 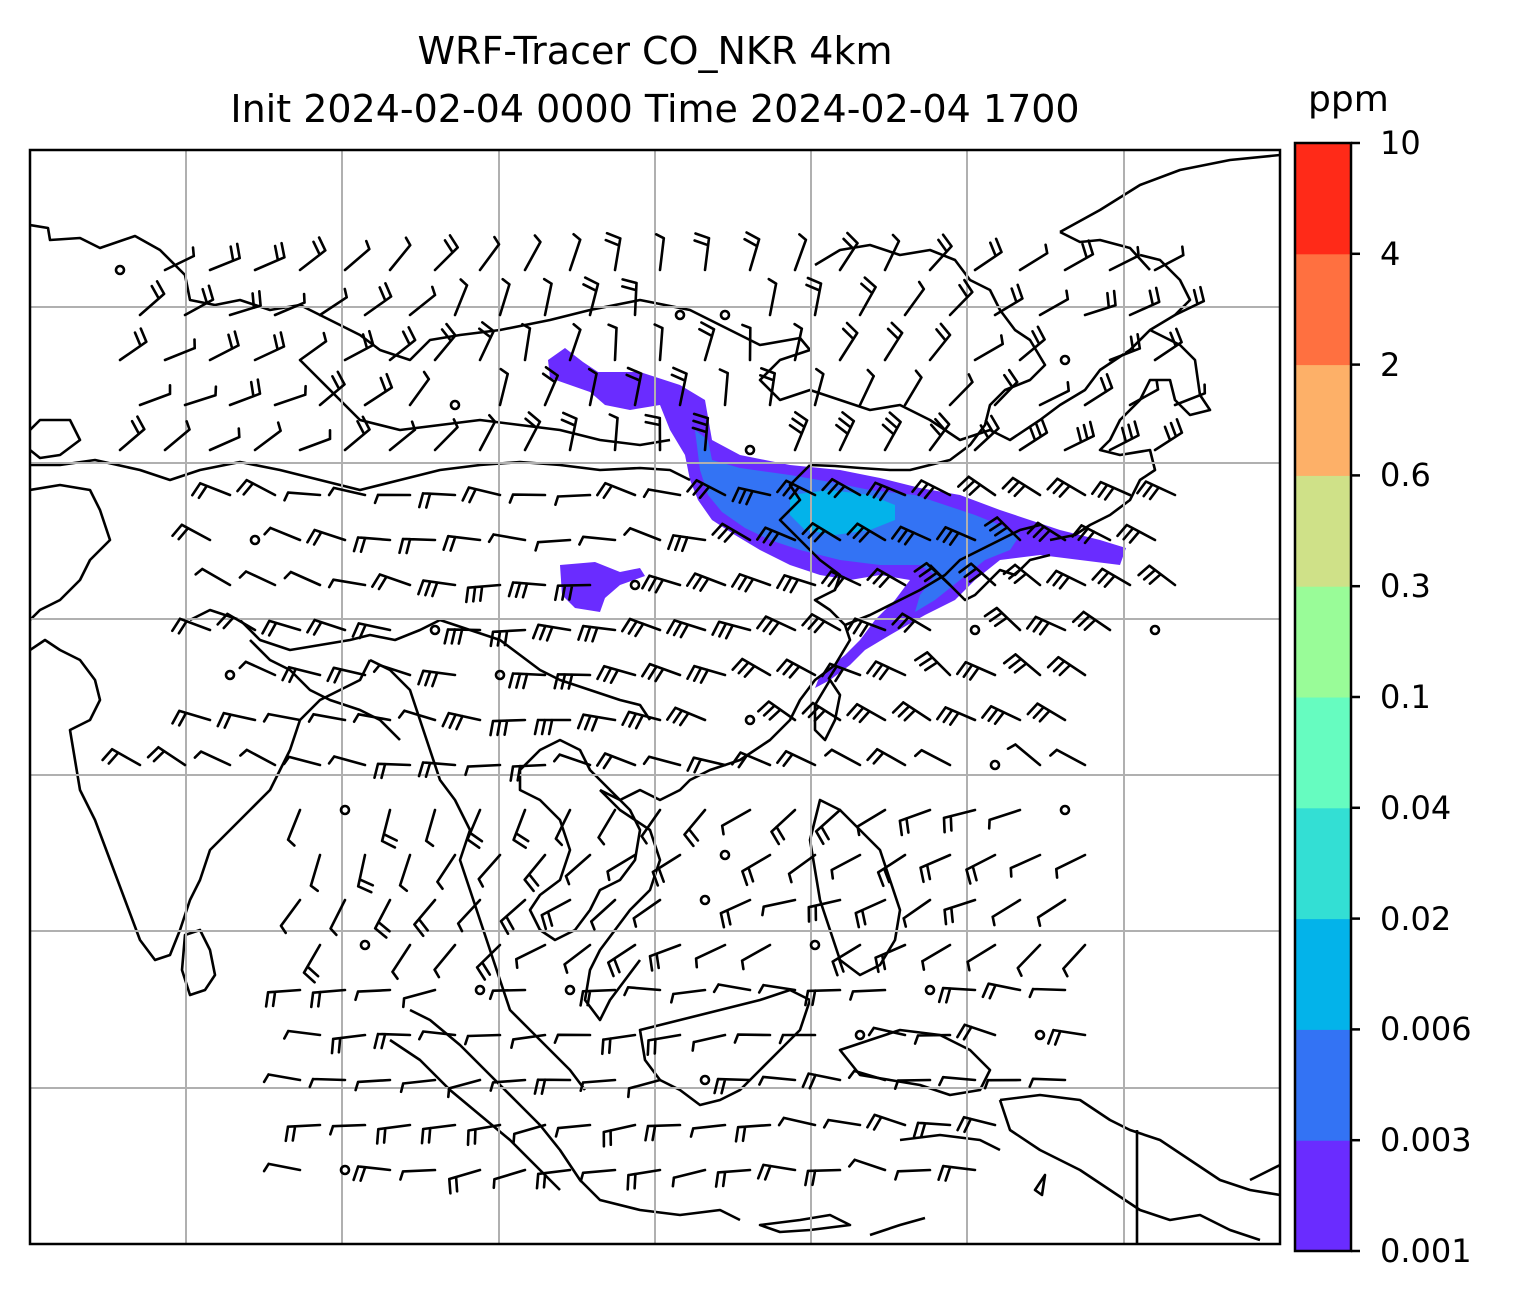 I want to click on colorbar-tick-label: 0.006, so click(x=1426, y=1029).